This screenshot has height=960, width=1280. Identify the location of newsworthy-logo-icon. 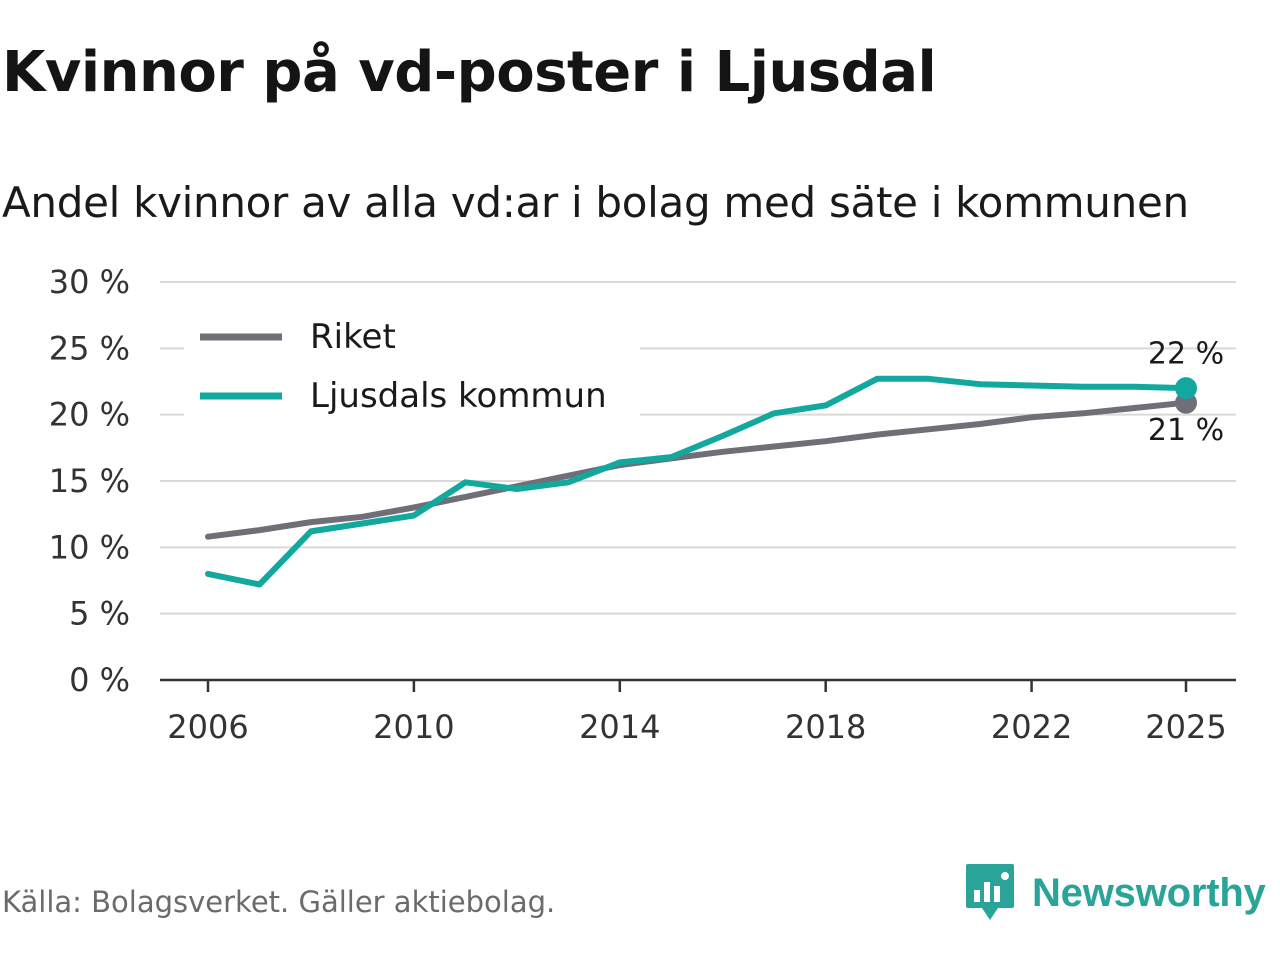
(990, 892).